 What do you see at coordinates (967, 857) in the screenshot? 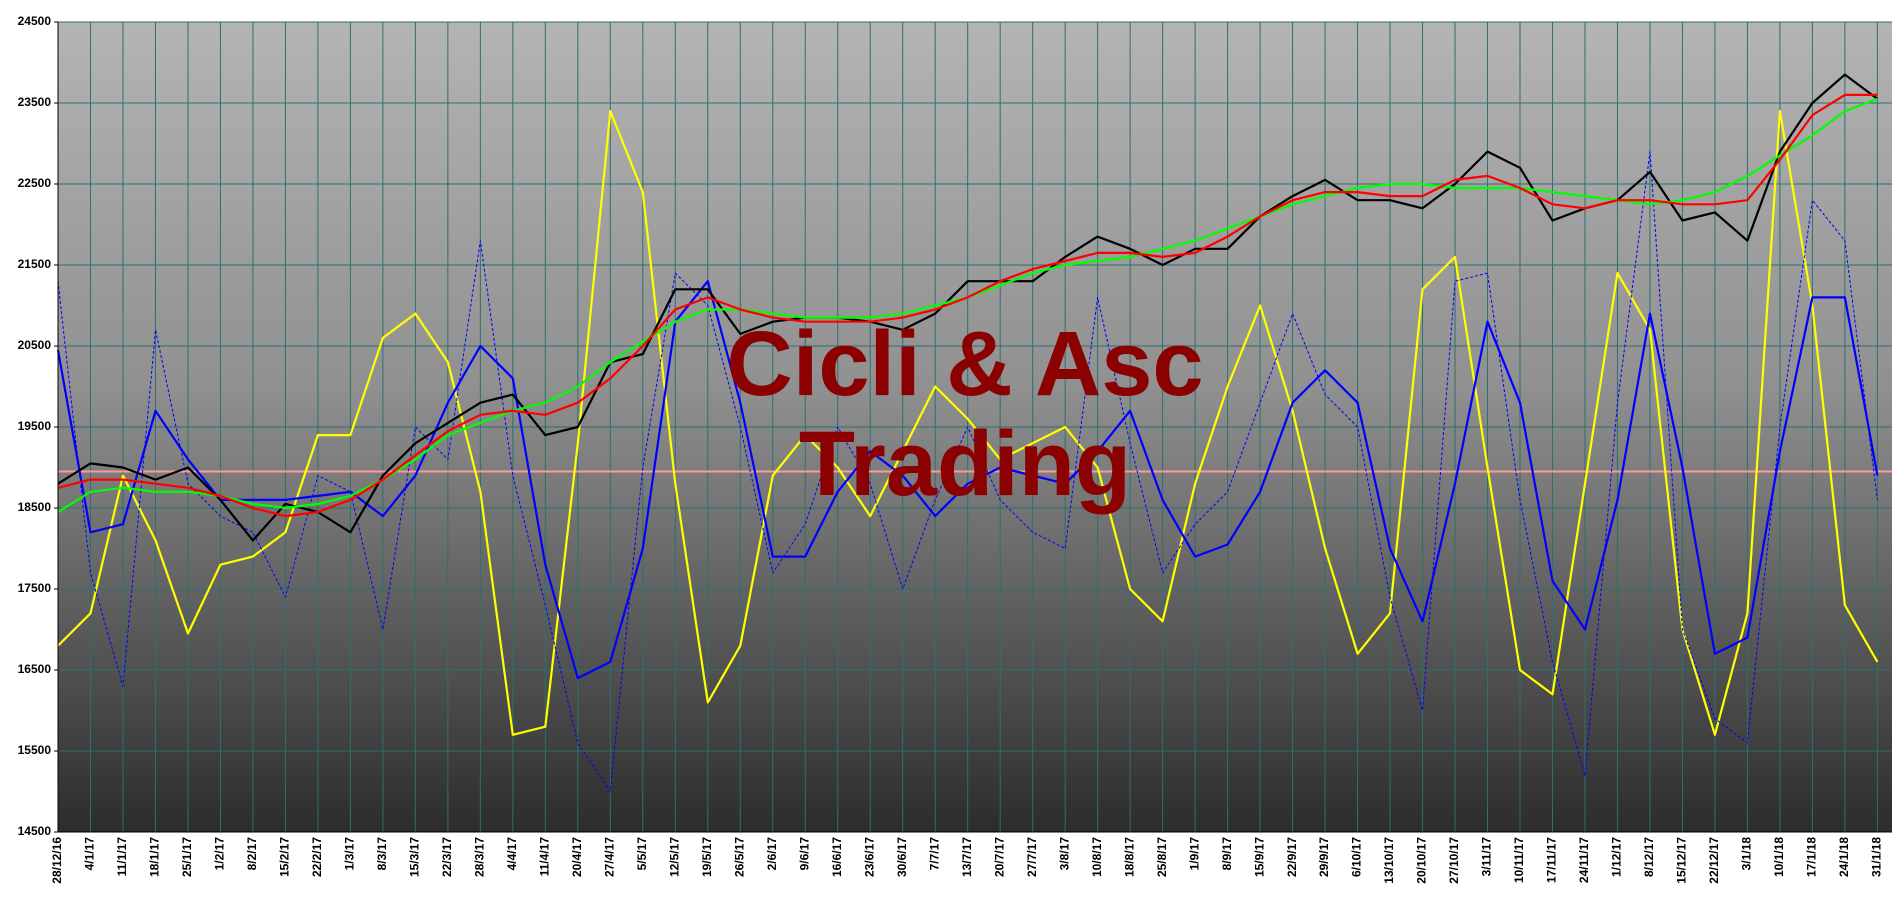
I see `x-tick-label: 13/7/17` at bounding box center [967, 857].